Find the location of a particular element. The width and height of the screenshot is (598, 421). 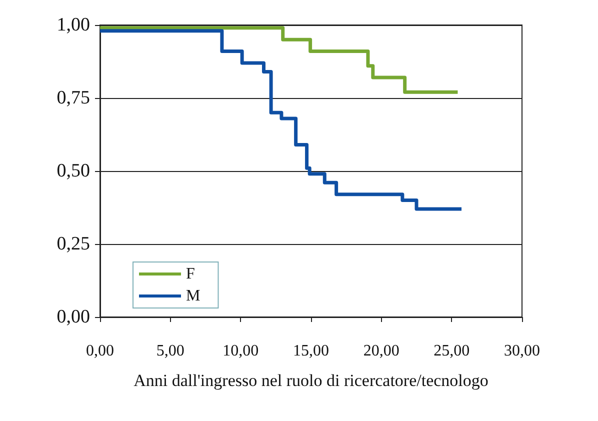

x-axis-title: Anni dall'ingresso nel ruolo di ricercatore/tecnologo is located at coordinates (311, 380).